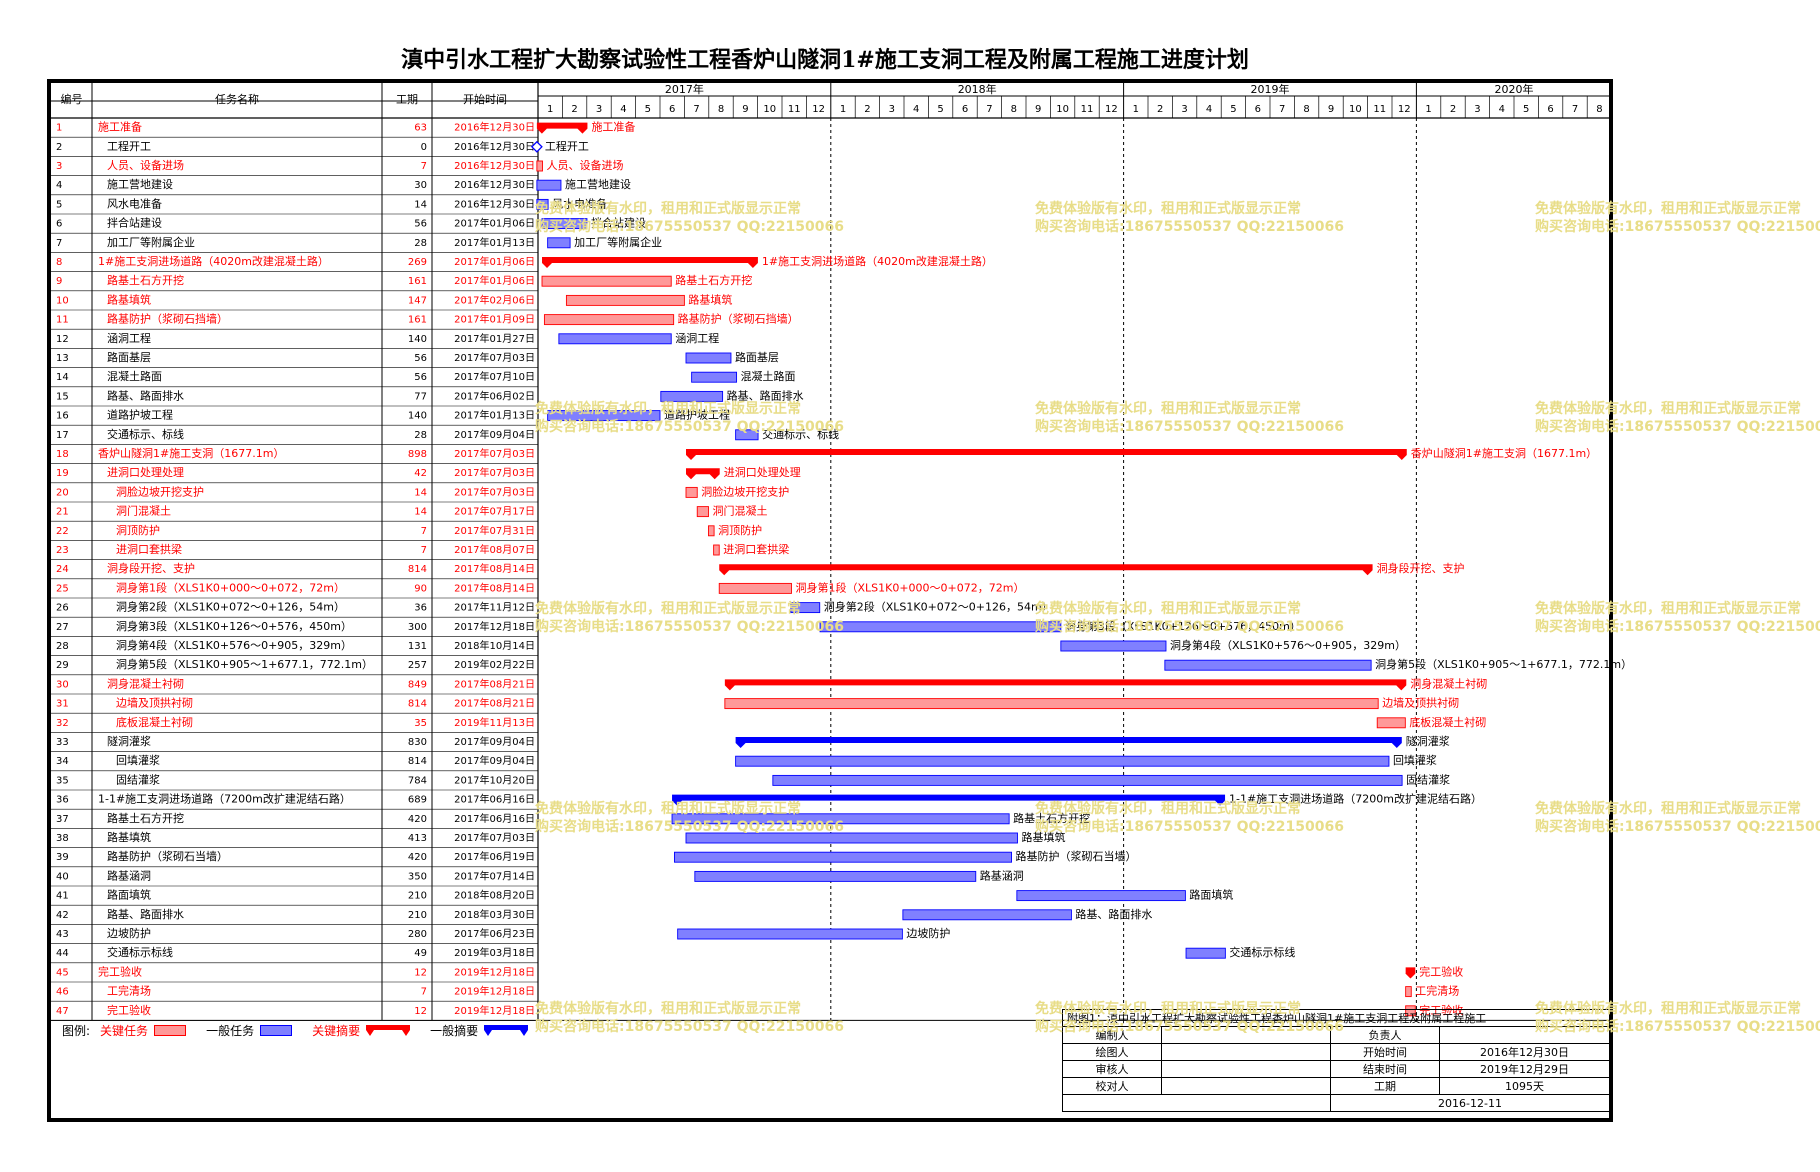 This screenshot has height=1172, width=1820. Describe the element at coordinates (62, 742) in the screenshot. I see `task-id: 33` at that location.